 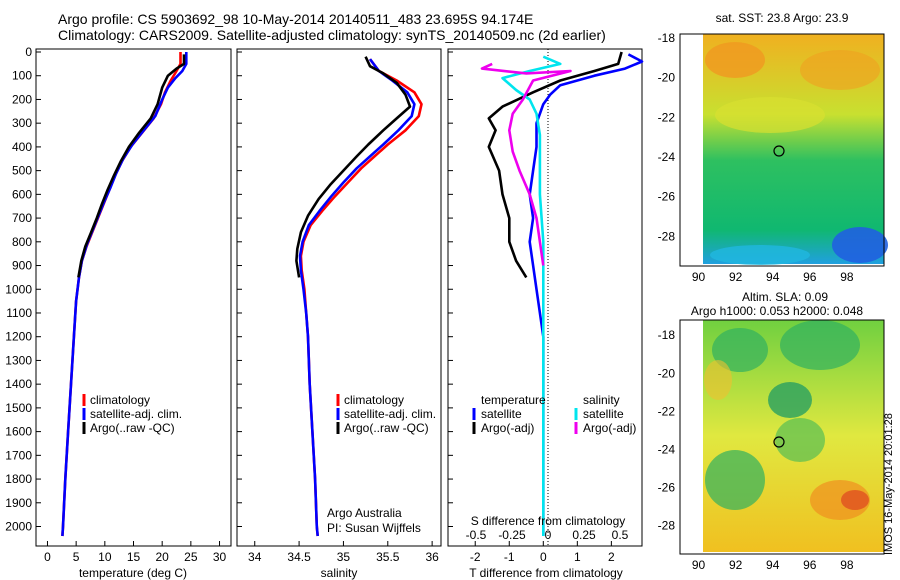 What do you see at coordinates (476, 535) in the screenshot?
I see `x-top-tick-label: -0.5` at bounding box center [476, 535].